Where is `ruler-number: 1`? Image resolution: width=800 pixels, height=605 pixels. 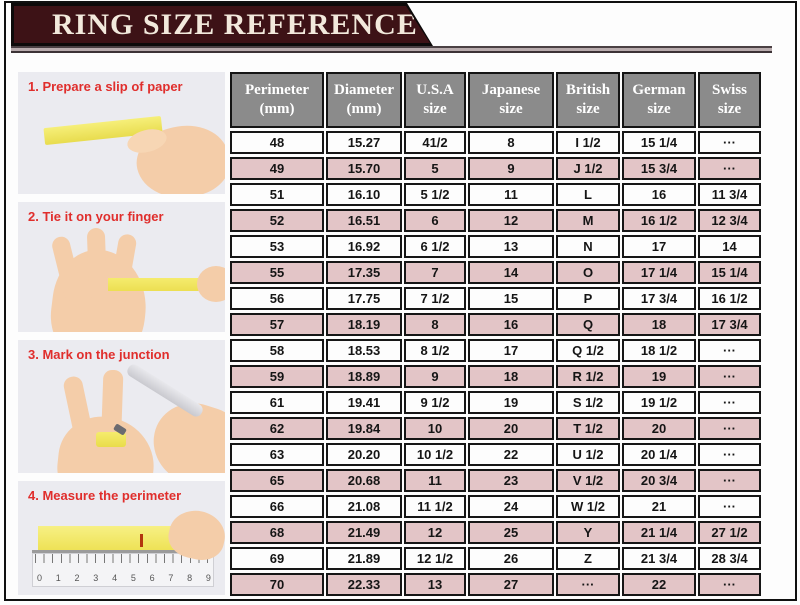 ruler-number: 1 is located at coordinates (58, 578).